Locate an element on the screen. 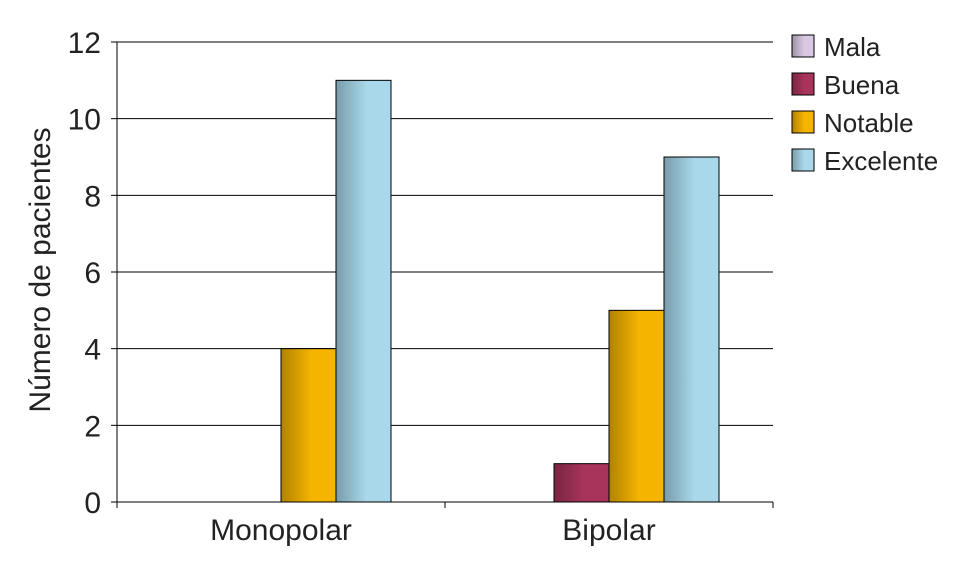 This screenshot has height=571, width=966. y-tick-label: 12 is located at coordinates (84, 43).